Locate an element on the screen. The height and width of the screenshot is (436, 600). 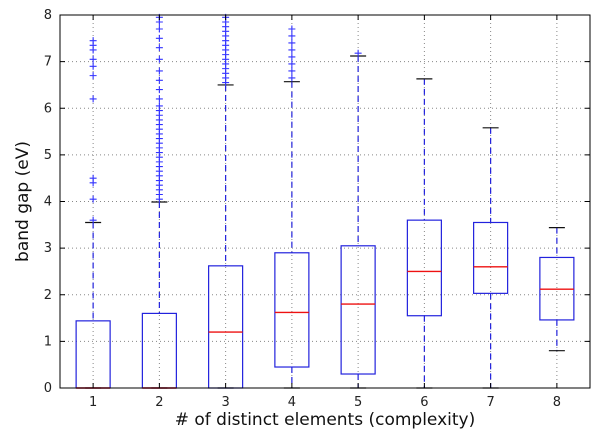
y-tick-label: 5 is located at coordinates (48, 155).